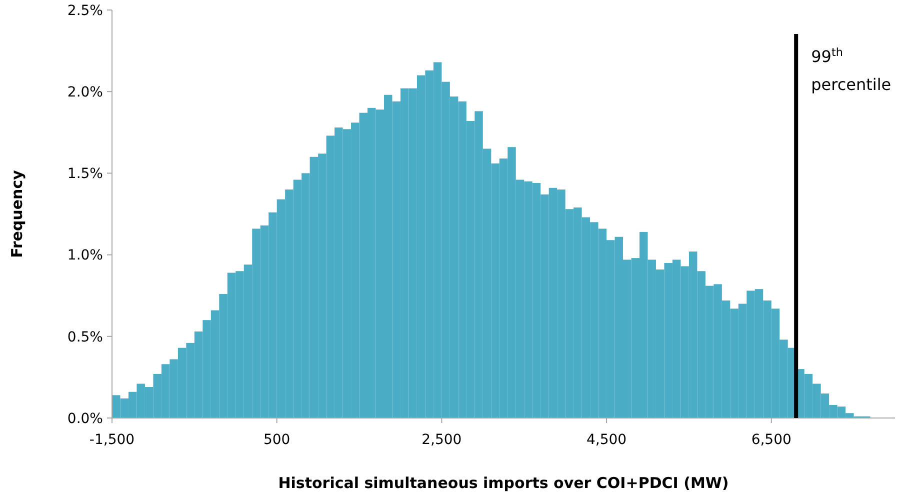 The height and width of the screenshot is (504, 916). I want to click on y-tick-label: 0.5%, so click(85, 337).